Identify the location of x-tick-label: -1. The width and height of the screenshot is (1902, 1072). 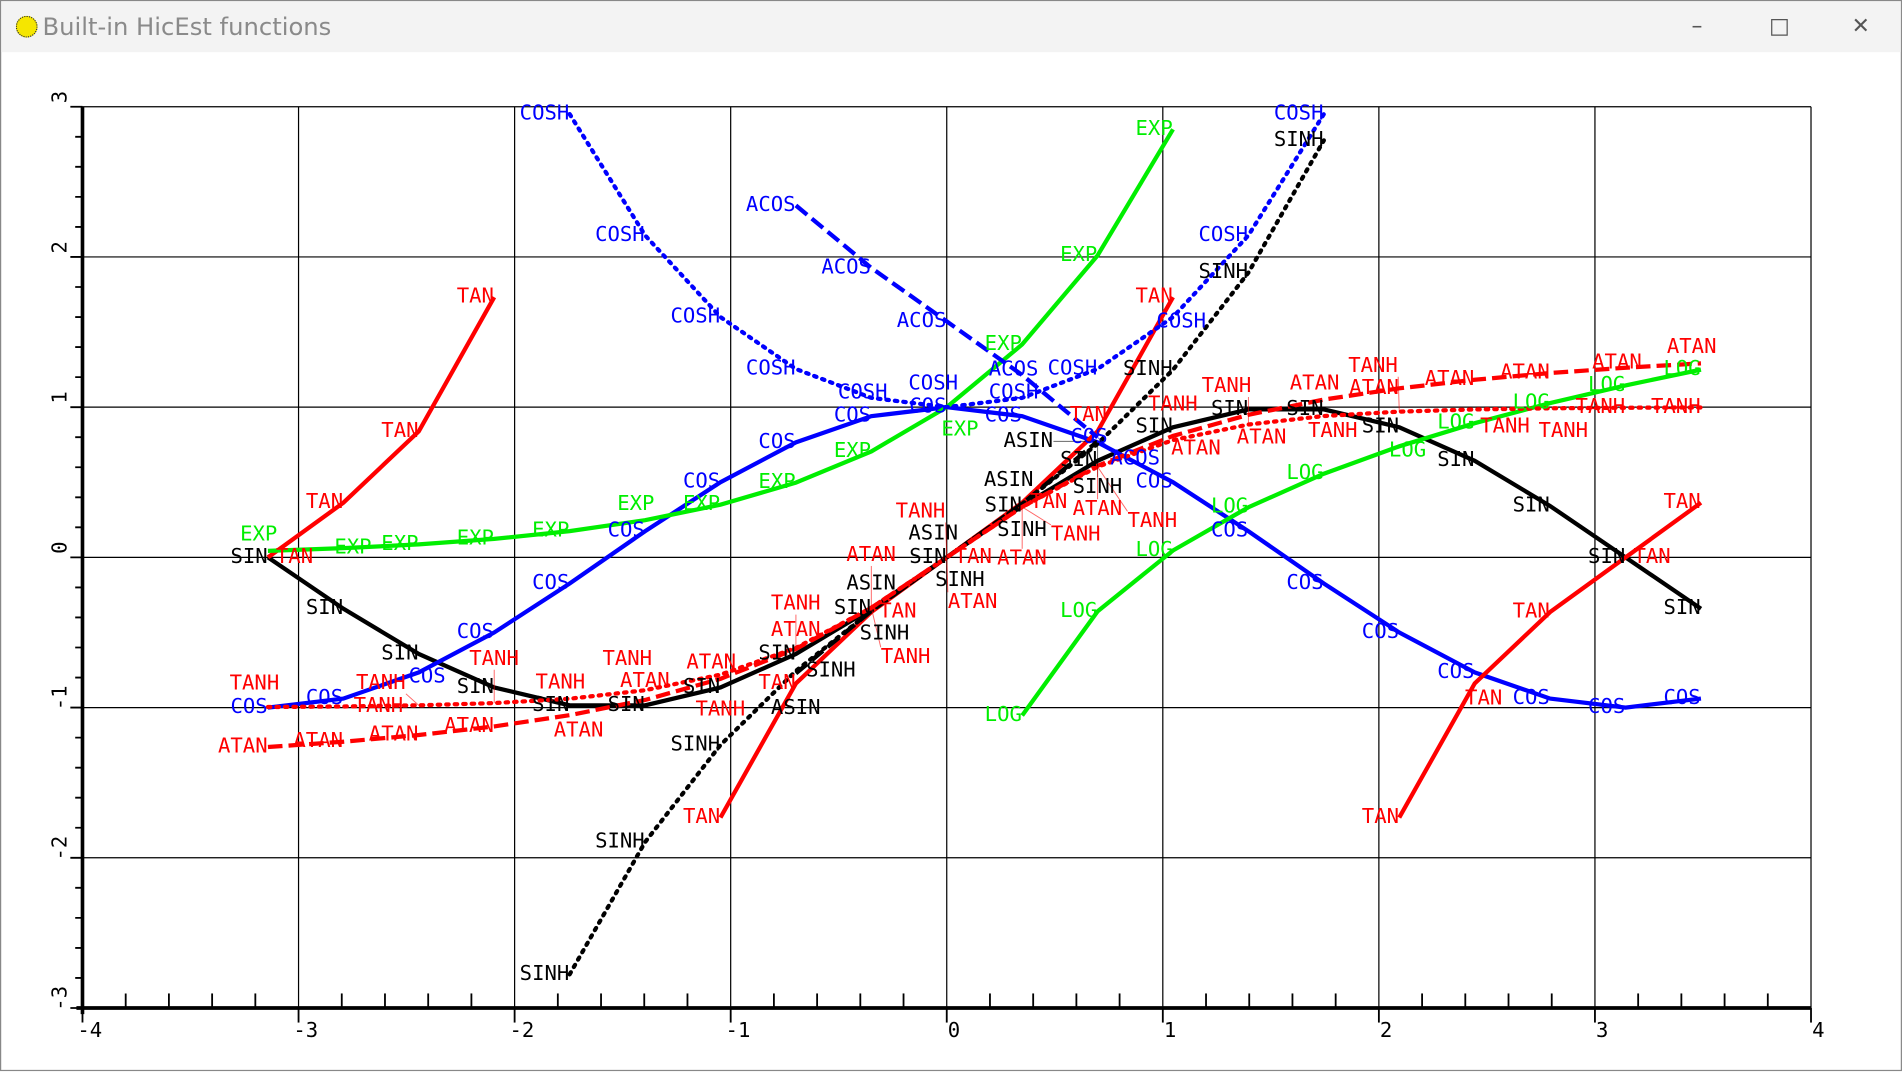
(738, 1030).